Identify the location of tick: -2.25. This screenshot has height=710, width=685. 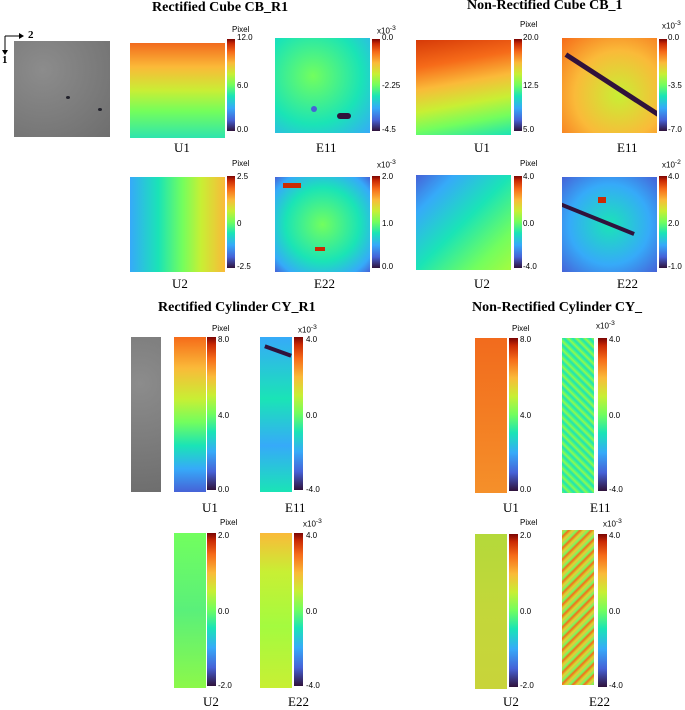
(391, 85).